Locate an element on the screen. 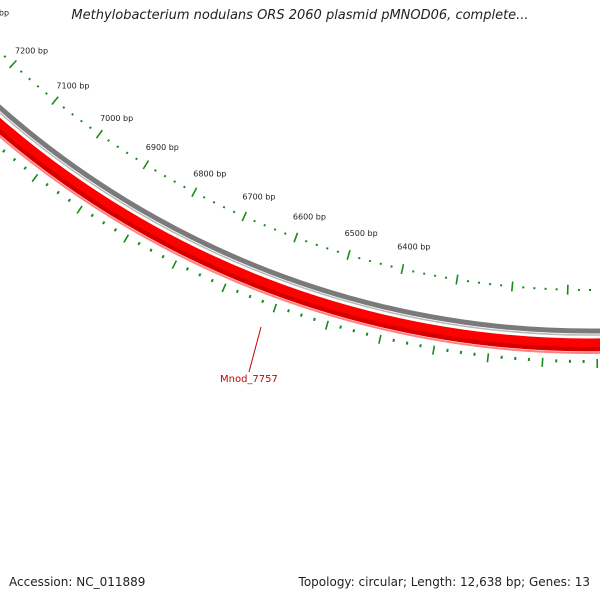 The image size is (600, 600). scale-label: 6900 bp is located at coordinates (162, 147).